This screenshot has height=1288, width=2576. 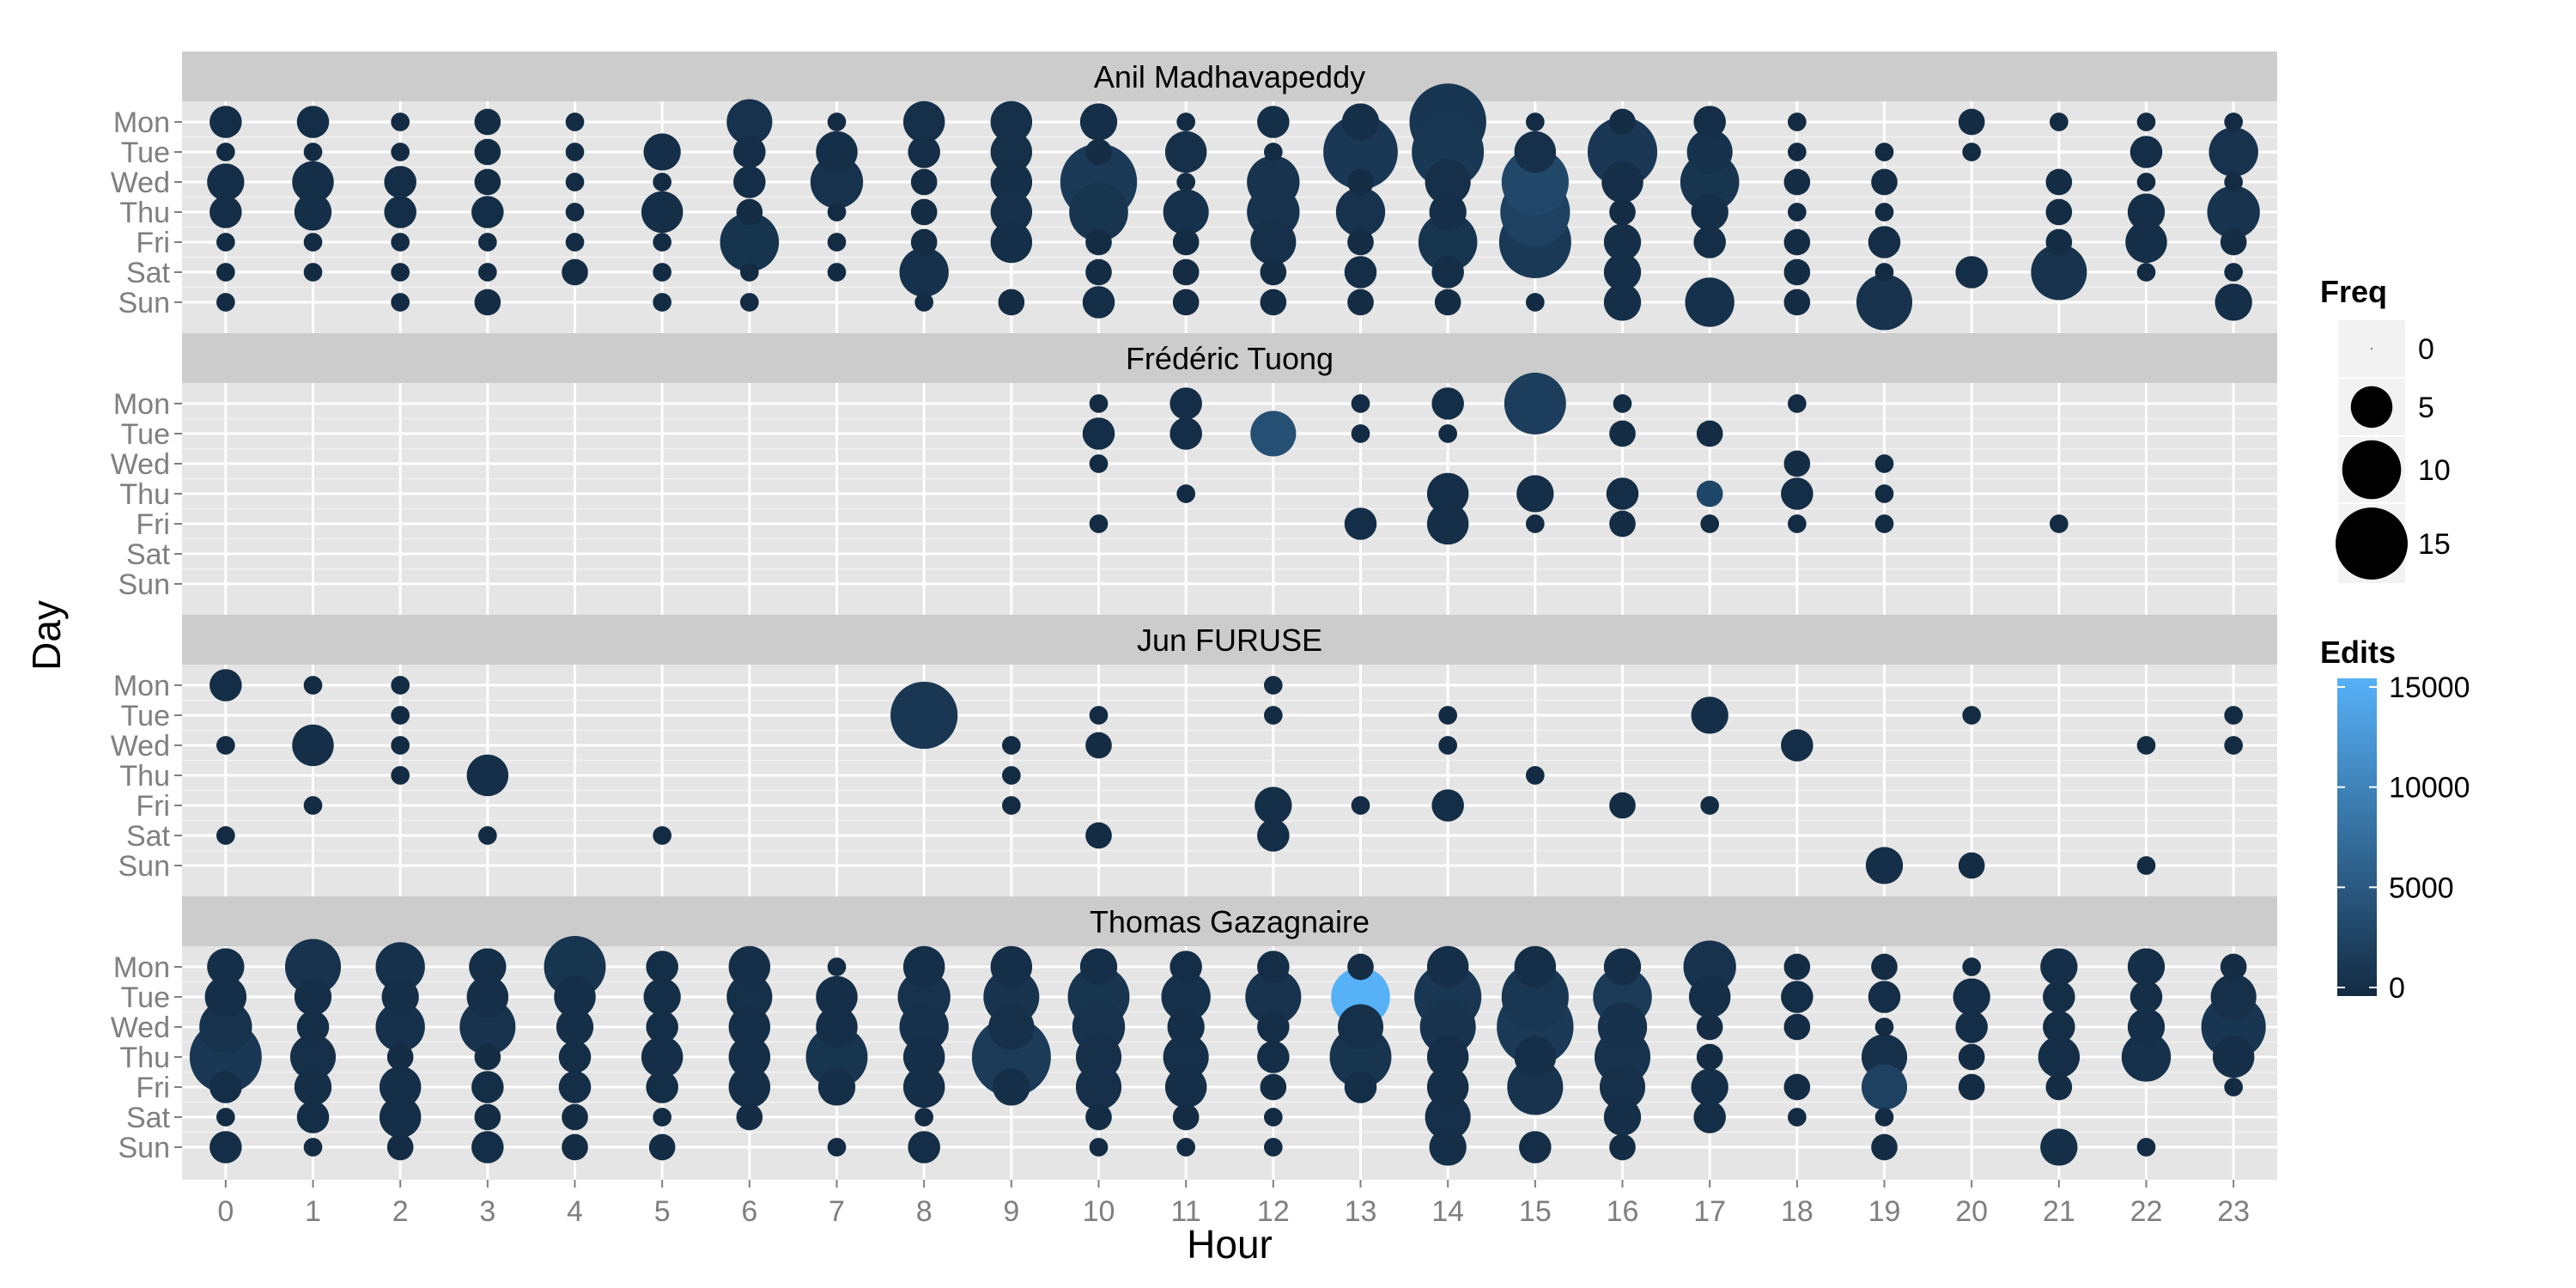 What do you see at coordinates (1230, 921) in the screenshot?
I see `facet-title: Thomas Gazagnaire` at bounding box center [1230, 921].